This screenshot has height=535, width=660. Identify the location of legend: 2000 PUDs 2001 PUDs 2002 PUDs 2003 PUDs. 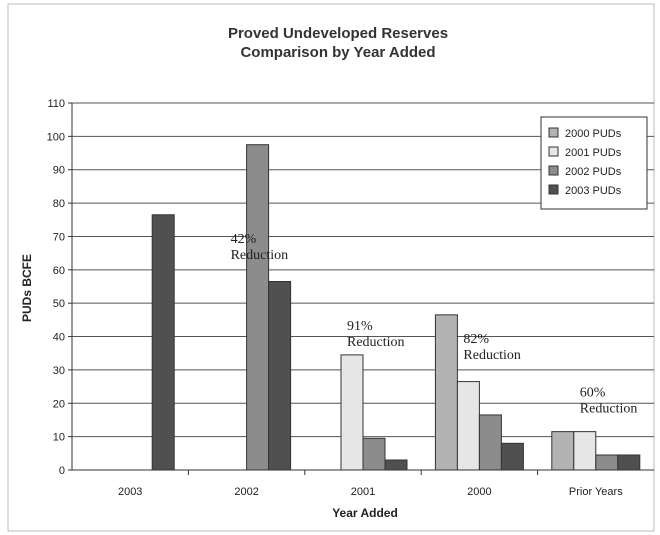
(594, 163).